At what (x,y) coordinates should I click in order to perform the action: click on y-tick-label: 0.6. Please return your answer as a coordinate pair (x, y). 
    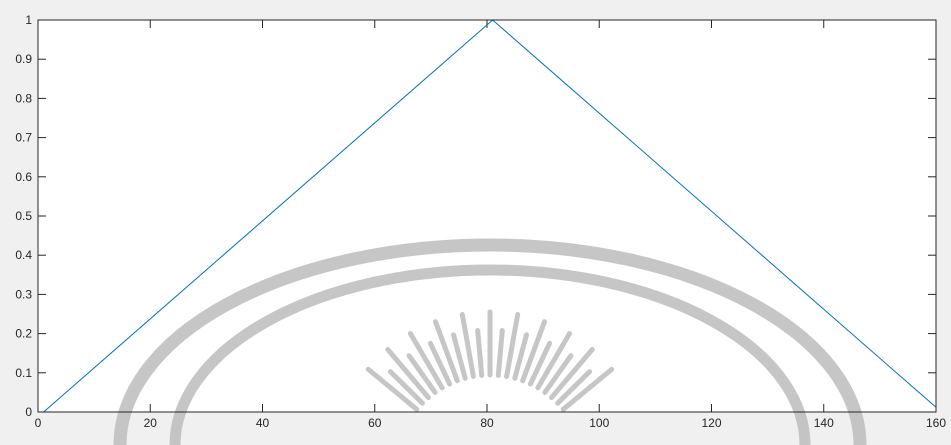
    Looking at the image, I should click on (23, 177).